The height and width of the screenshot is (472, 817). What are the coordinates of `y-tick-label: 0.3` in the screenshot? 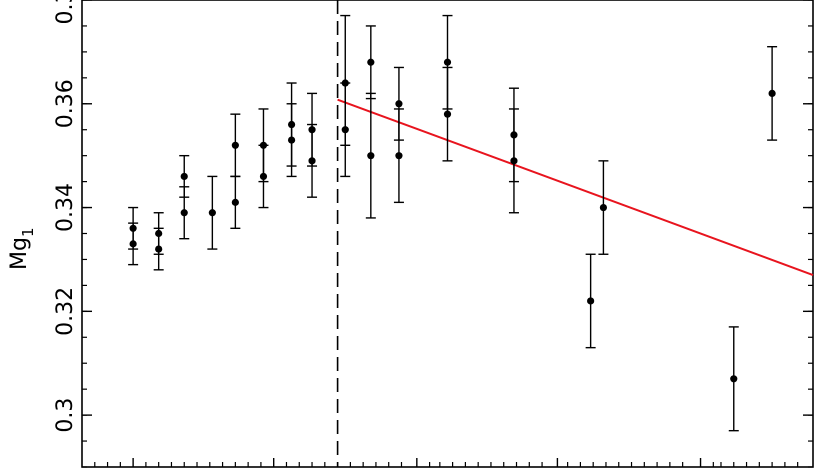 It's located at (65, 415).